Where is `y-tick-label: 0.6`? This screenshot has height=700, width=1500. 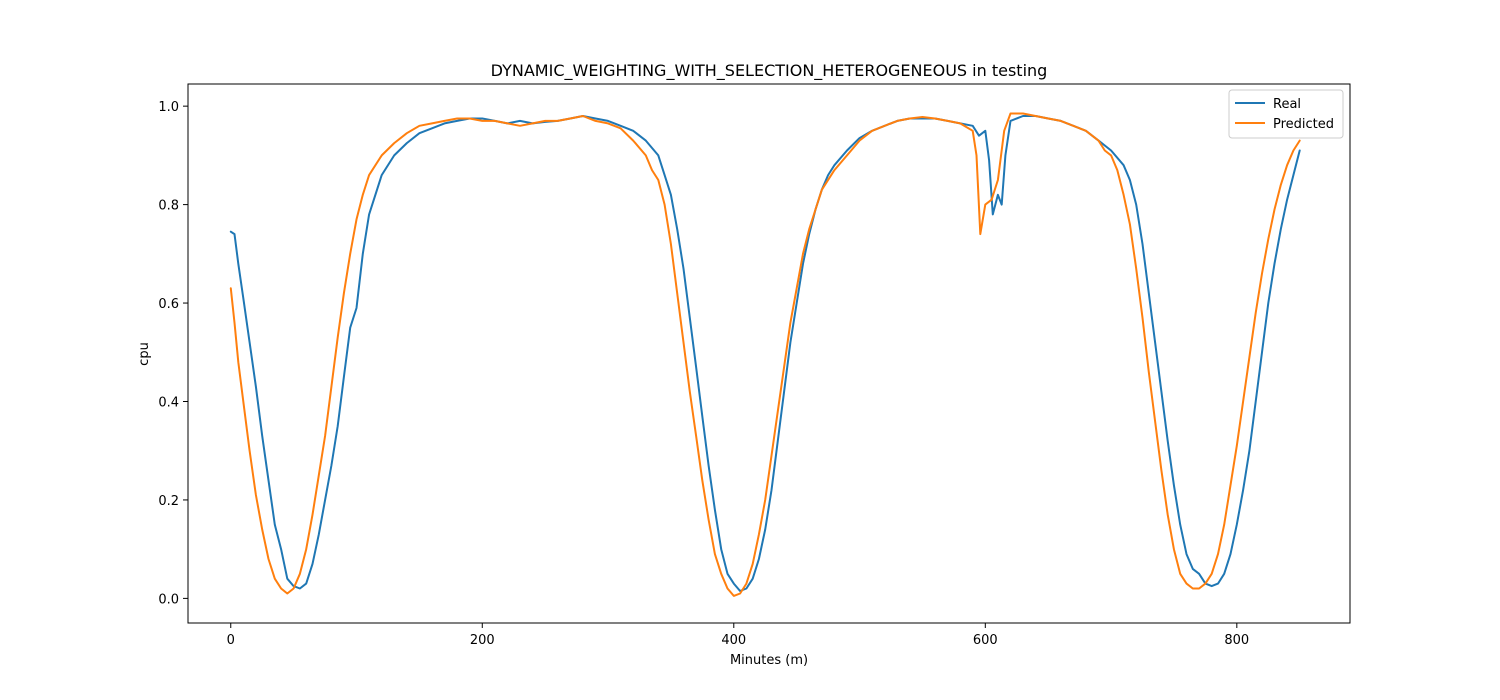 y-tick-label: 0.6 is located at coordinates (168, 304).